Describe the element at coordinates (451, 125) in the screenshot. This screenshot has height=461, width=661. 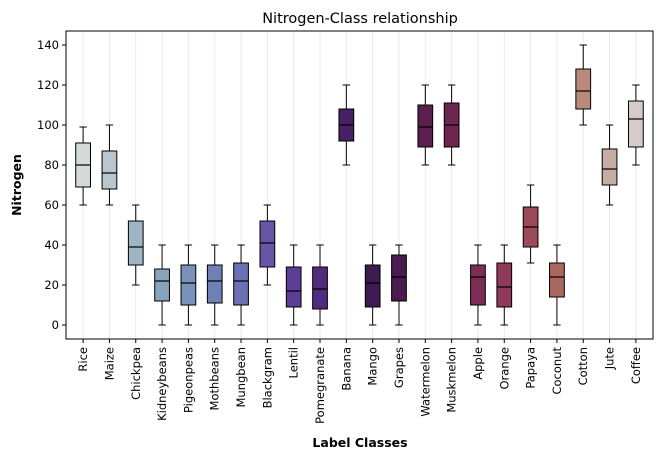
I see `box-muskmelon` at that location.